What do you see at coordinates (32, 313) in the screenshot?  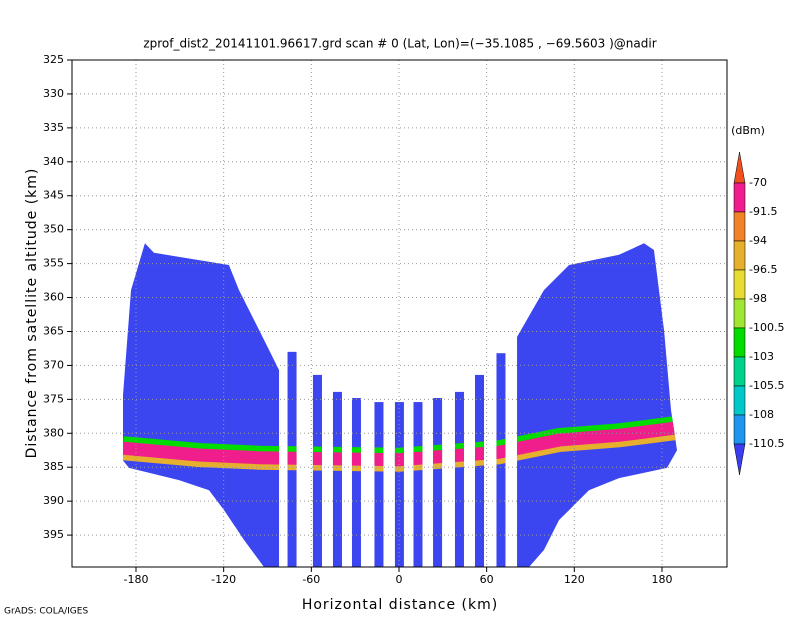 I see `y-axis-title: Distance from satellite altitude (km)` at bounding box center [32, 313].